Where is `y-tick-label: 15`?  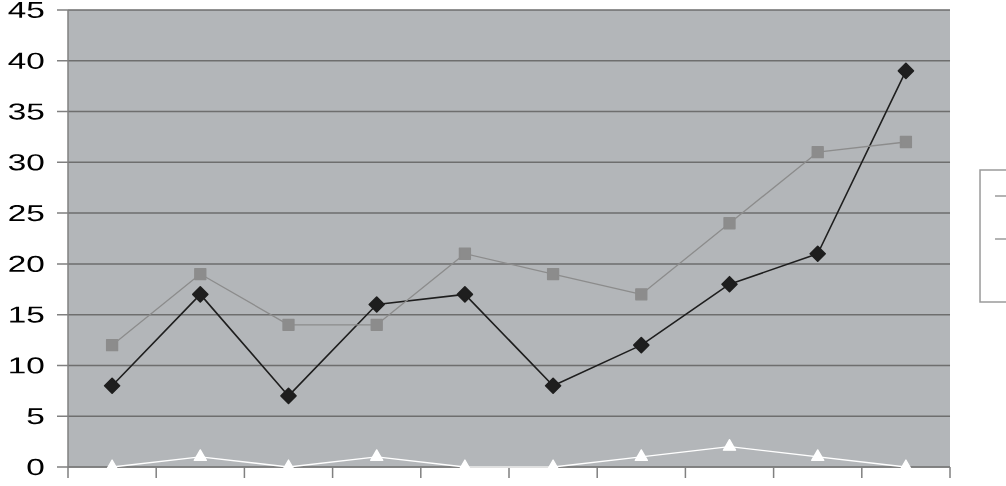 y-tick-label: 15 is located at coordinates (27, 314).